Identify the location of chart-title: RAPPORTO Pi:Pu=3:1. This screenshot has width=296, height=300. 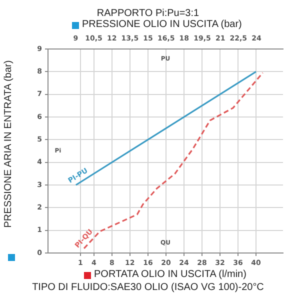
(148, 14).